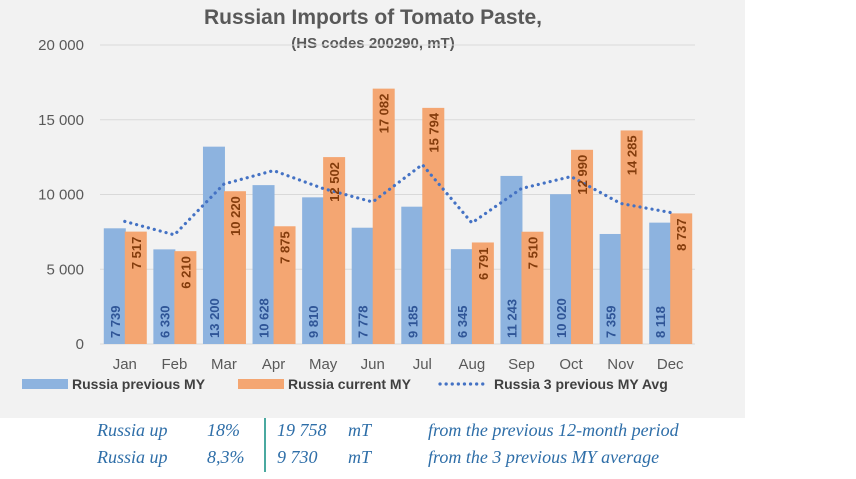 The height and width of the screenshot is (479, 856). I want to click on data-label-previous: 9 810, so click(313, 321).